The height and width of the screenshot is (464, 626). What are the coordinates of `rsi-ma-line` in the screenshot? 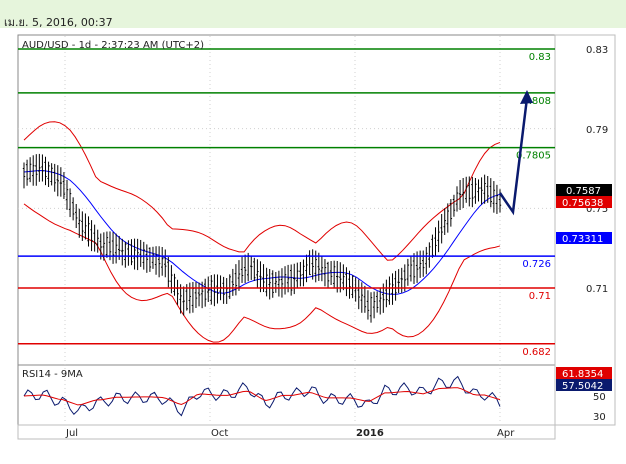 It's located at (262, 396).